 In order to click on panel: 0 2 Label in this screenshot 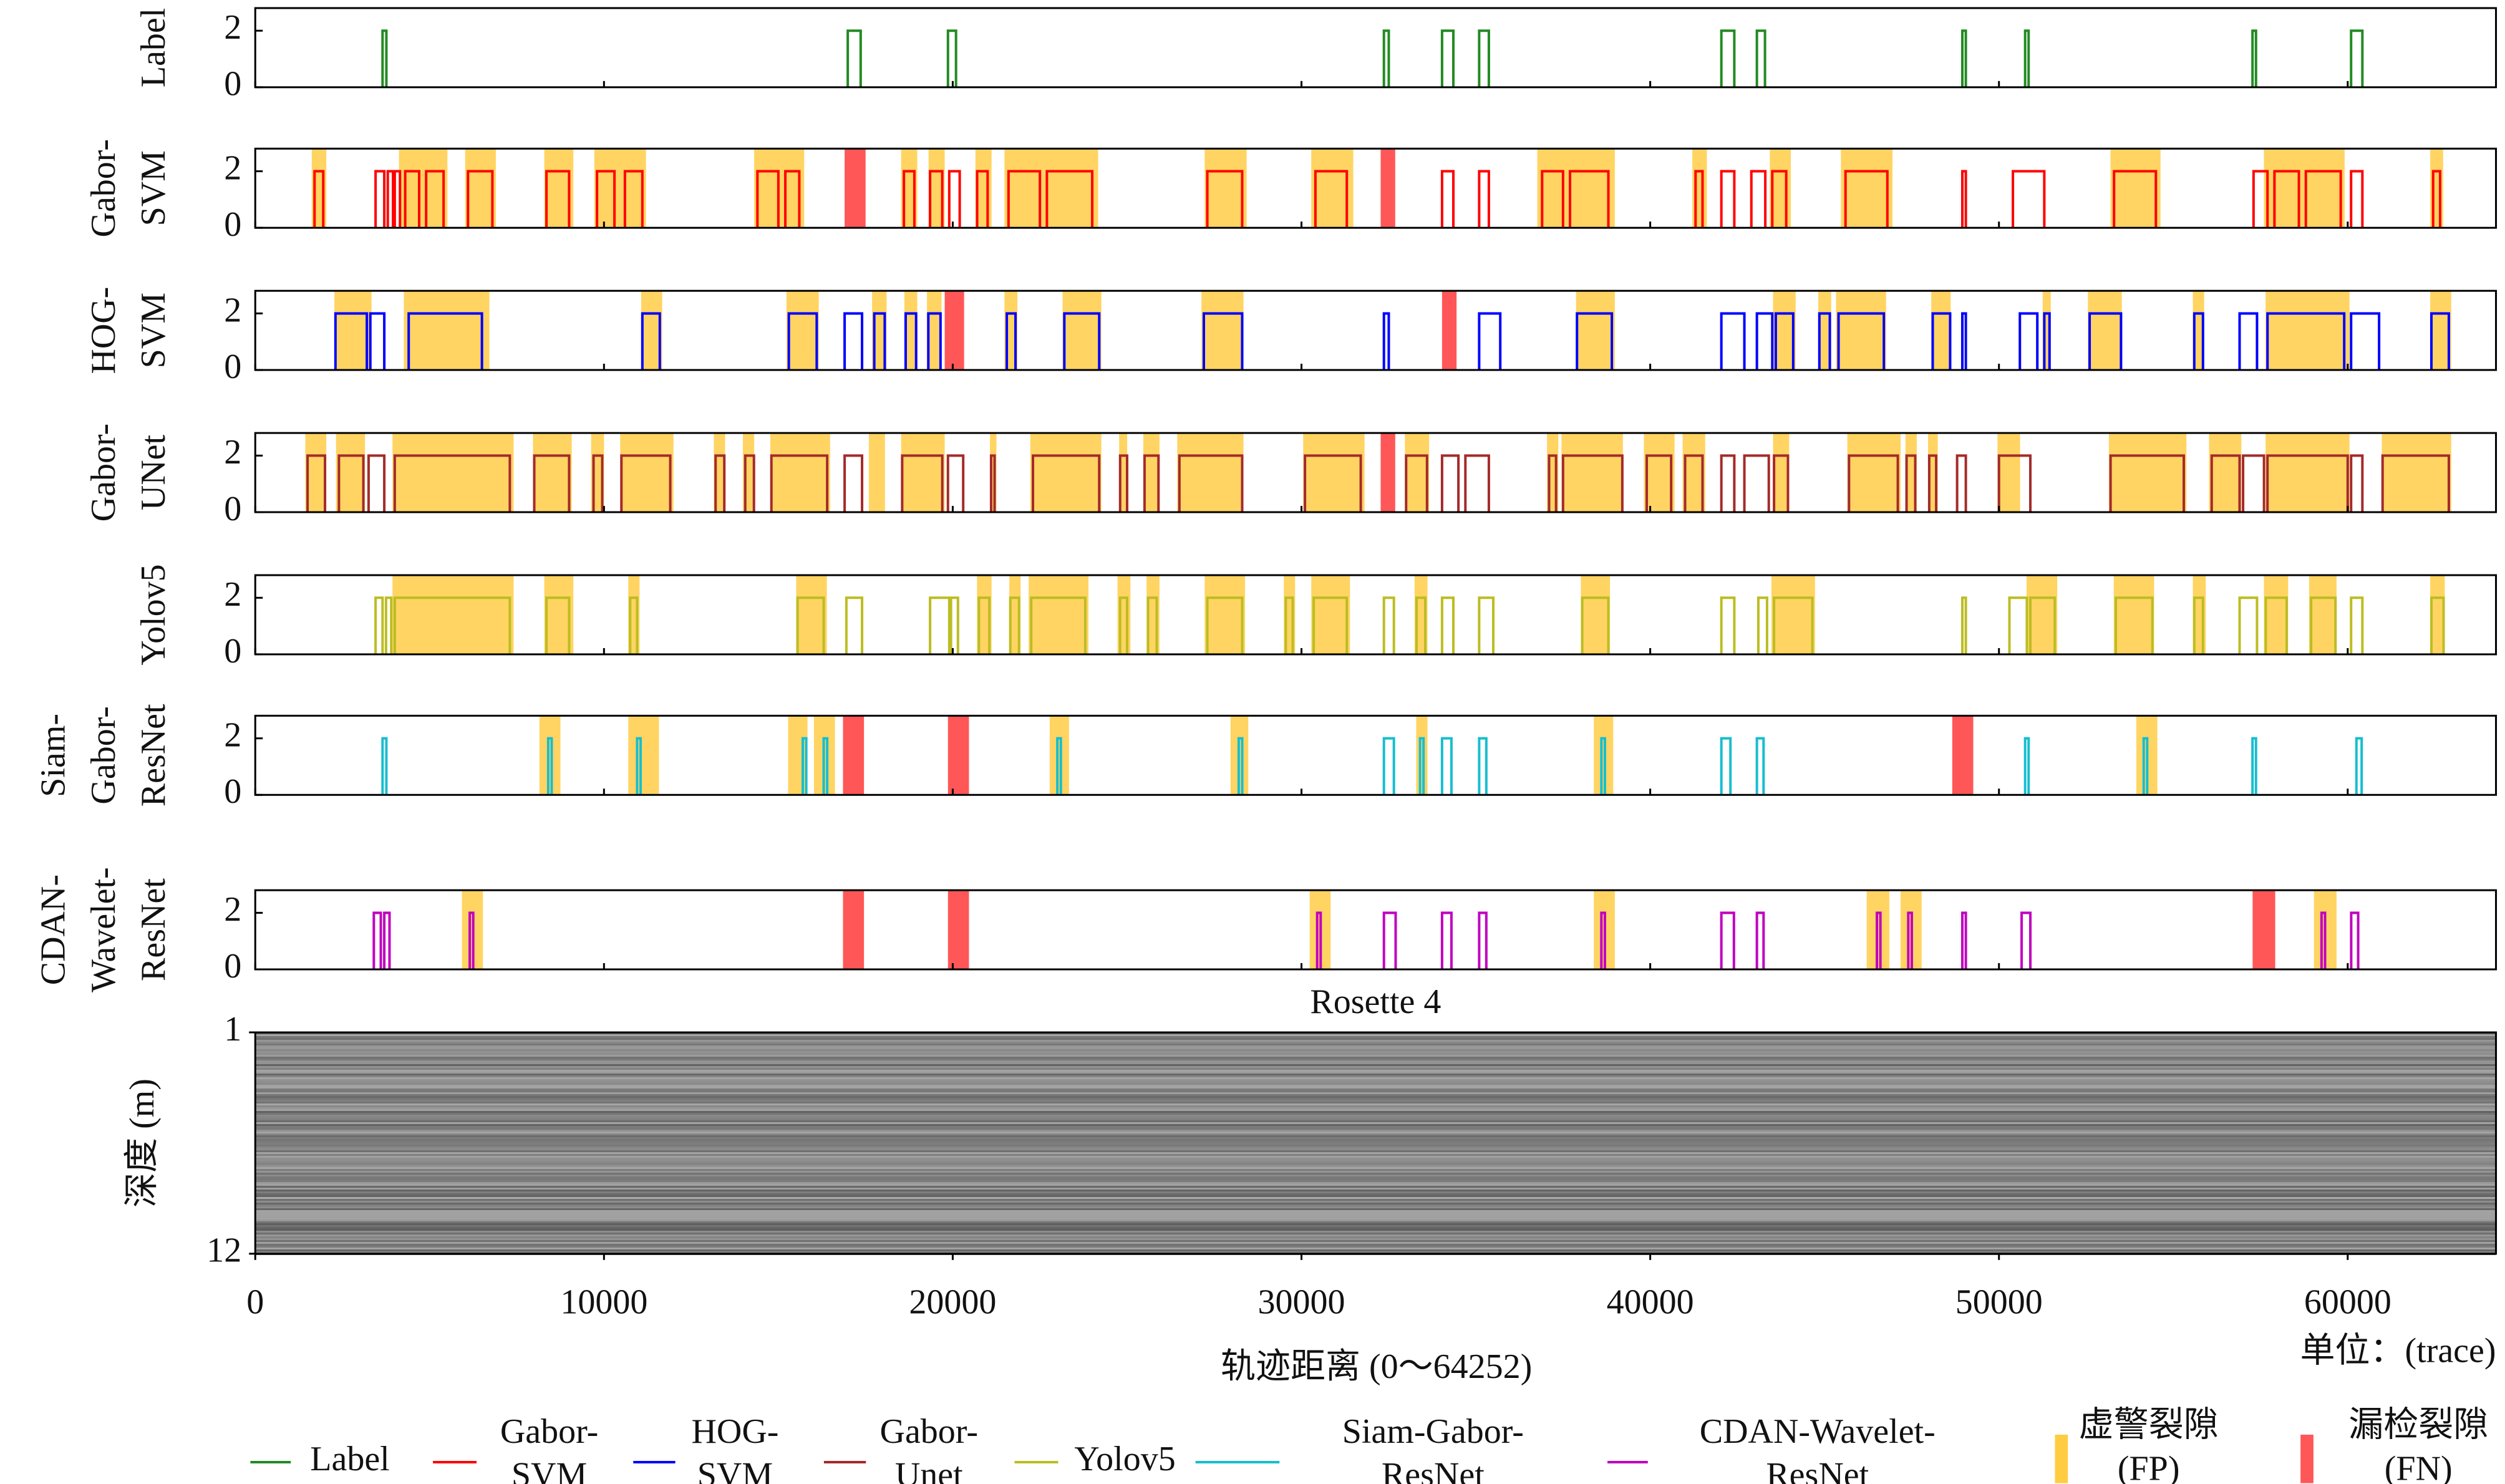, I will do `click(1316, 55)`.